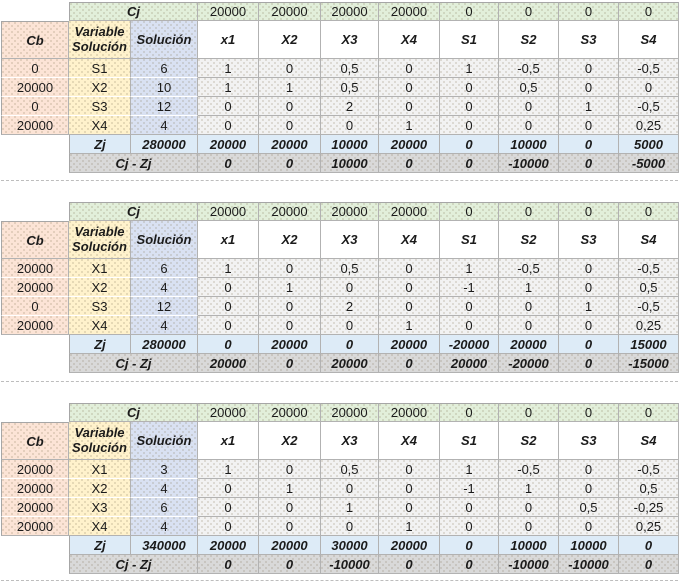 The height and width of the screenshot is (583, 690). I want to click on cell-solution-value: 10, so click(164, 87).